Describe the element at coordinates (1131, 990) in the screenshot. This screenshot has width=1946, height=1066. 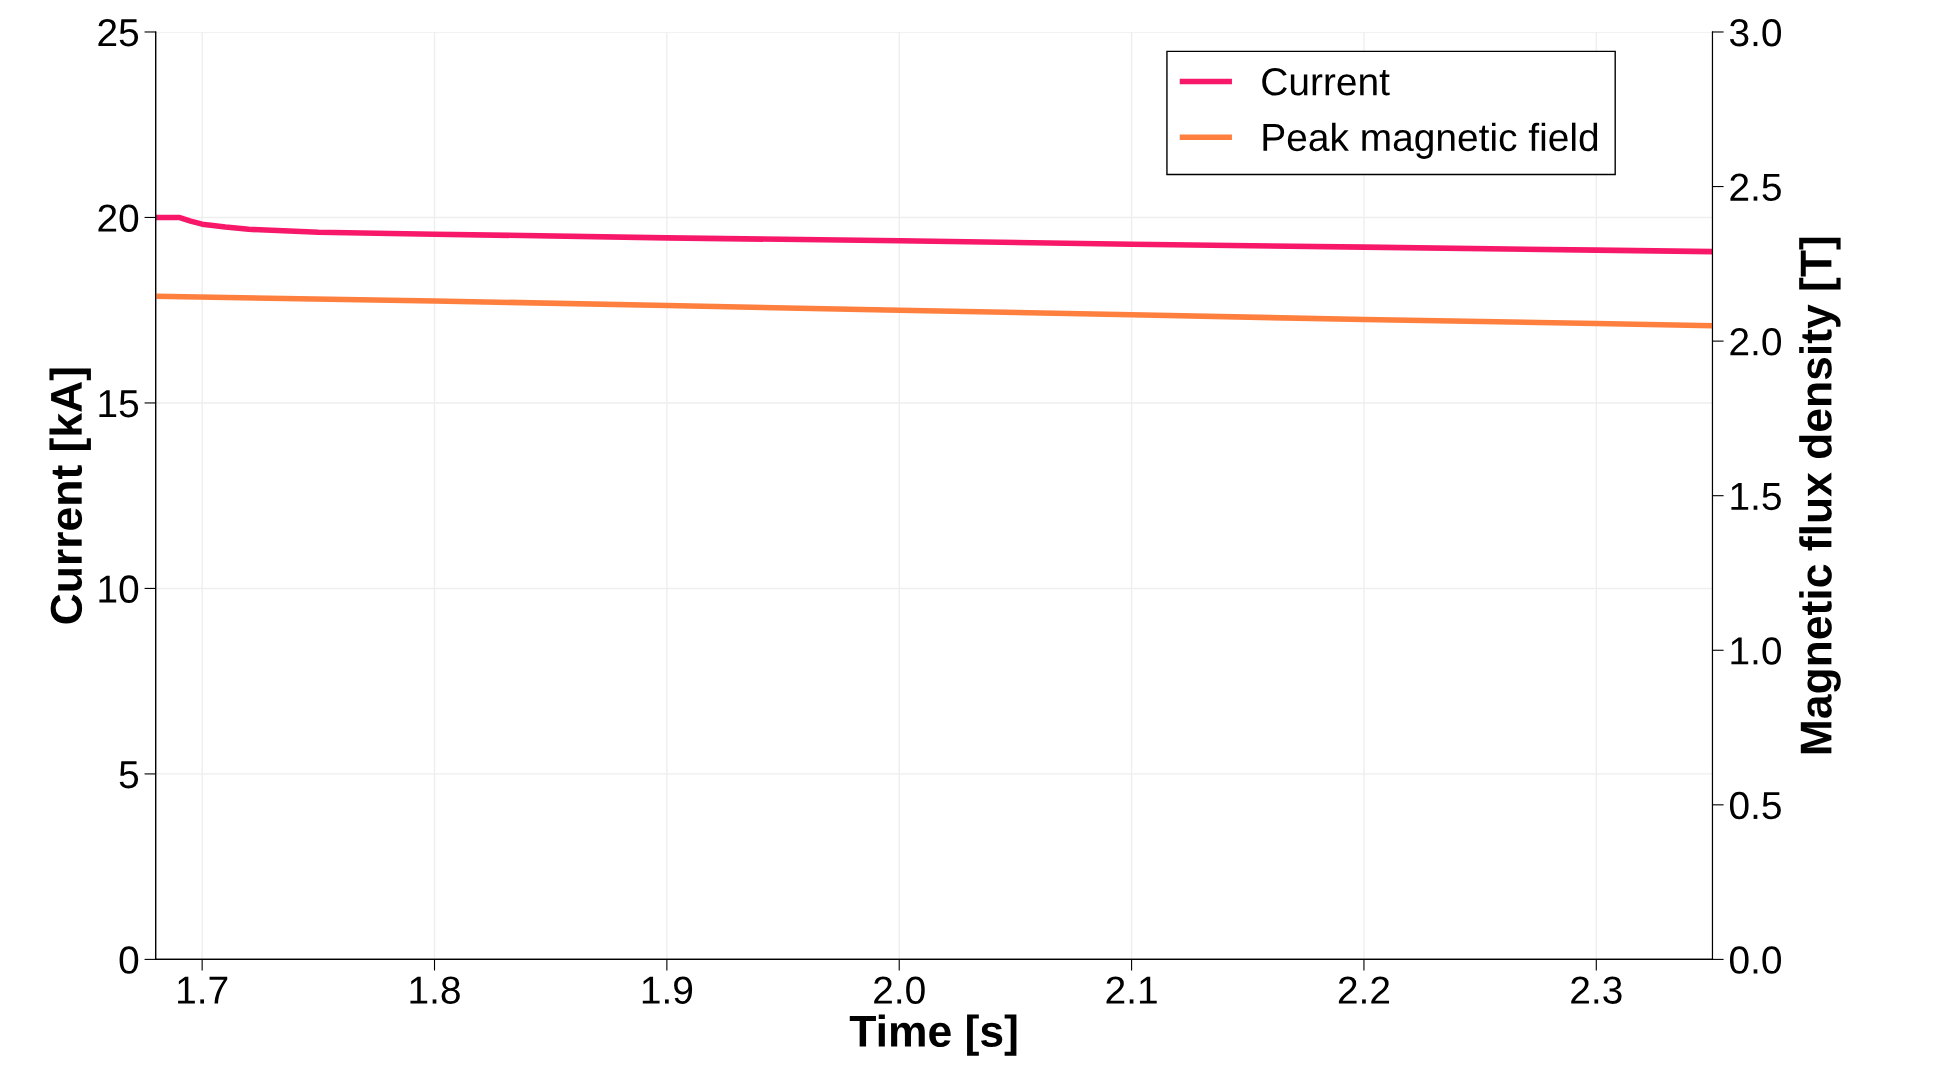
I see `x-tick-label: 2.1` at that location.